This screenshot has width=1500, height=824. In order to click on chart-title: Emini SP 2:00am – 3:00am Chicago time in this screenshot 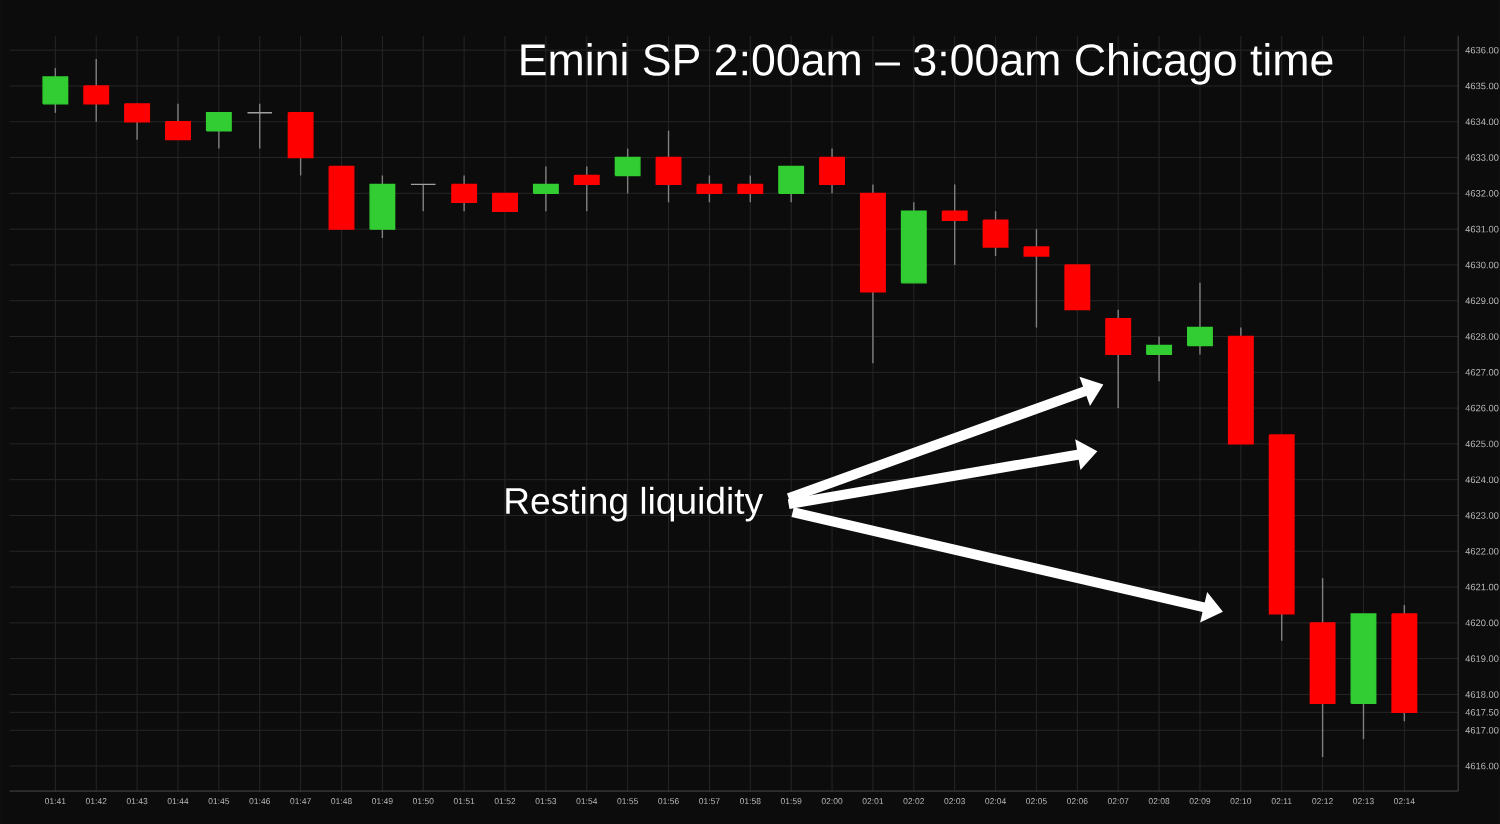, I will do `click(927, 63)`.